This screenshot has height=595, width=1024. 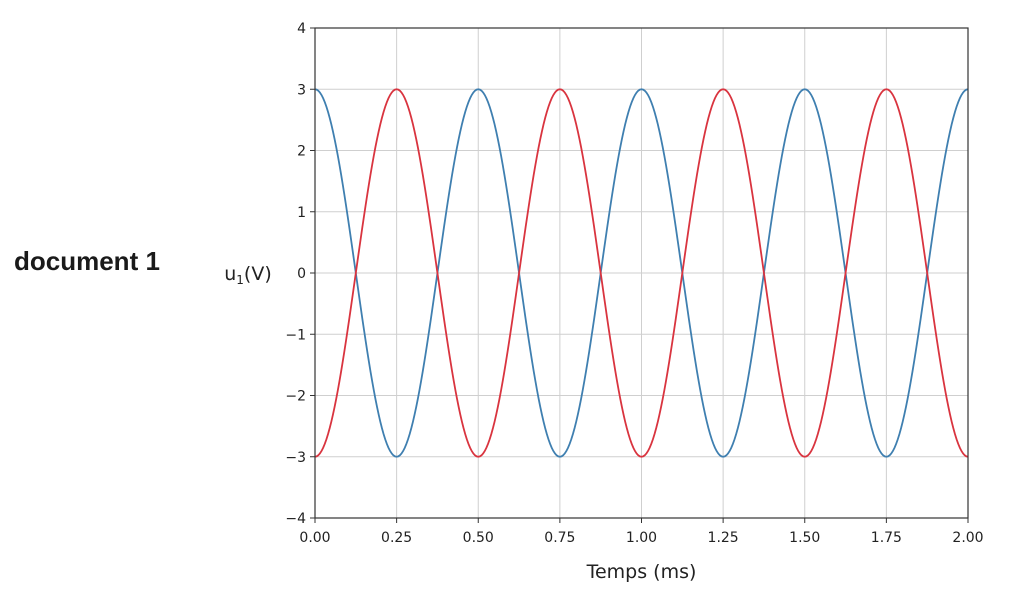 What do you see at coordinates (478, 538) in the screenshot?
I see `x-tick-label: 0.50` at bounding box center [478, 538].